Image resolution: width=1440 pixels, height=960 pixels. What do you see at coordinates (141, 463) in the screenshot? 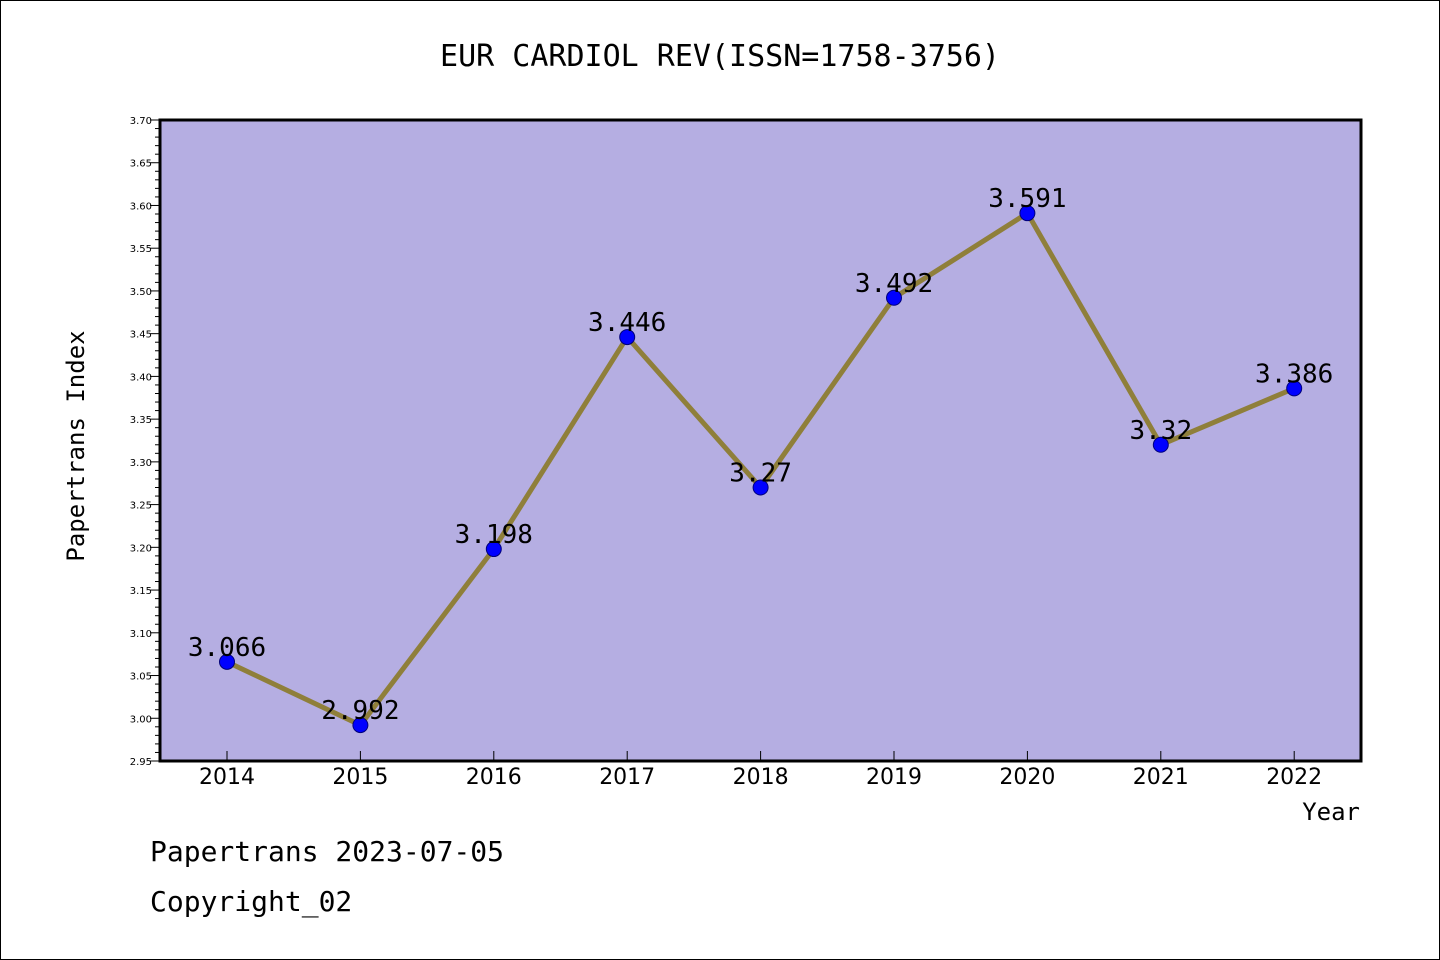
I see `y-tick-label: 3.30` at bounding box center [141, 463].